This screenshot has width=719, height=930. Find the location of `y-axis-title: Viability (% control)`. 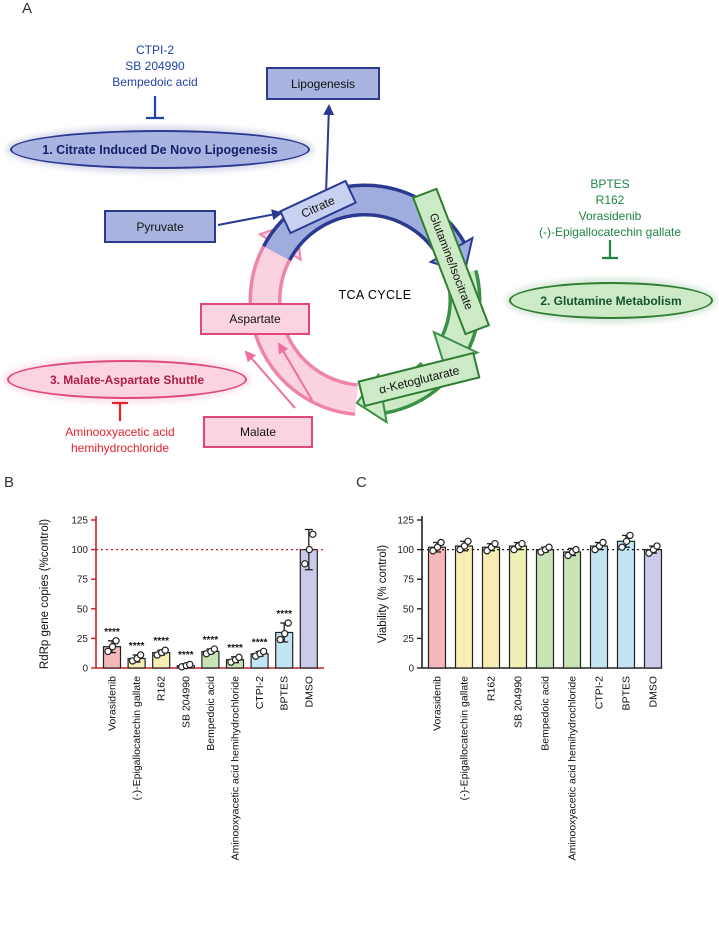

y-axis-title: Viability (% control) is located at coordinates (383, 594).